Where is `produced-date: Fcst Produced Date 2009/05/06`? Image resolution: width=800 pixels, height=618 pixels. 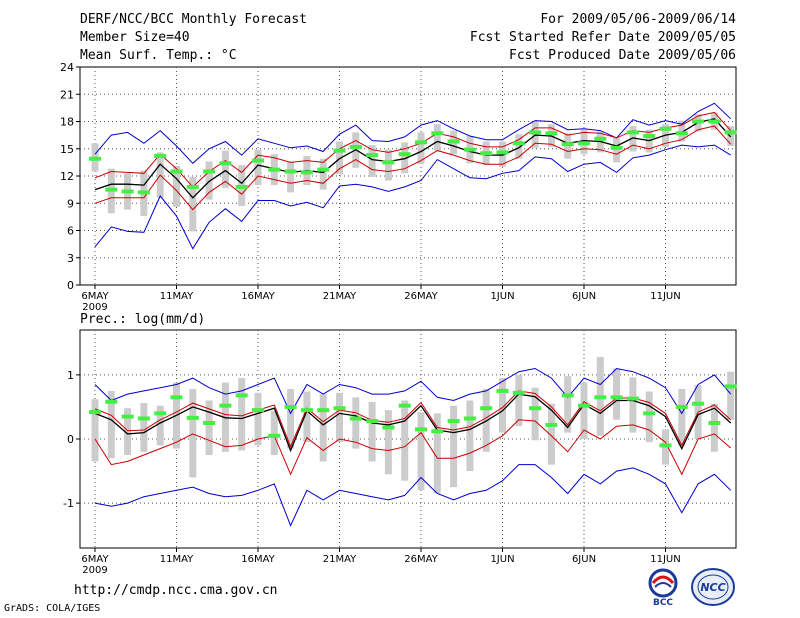 produced-date: Fcst Produced Date 2009/05/06 is located at coordinates (622, 55).